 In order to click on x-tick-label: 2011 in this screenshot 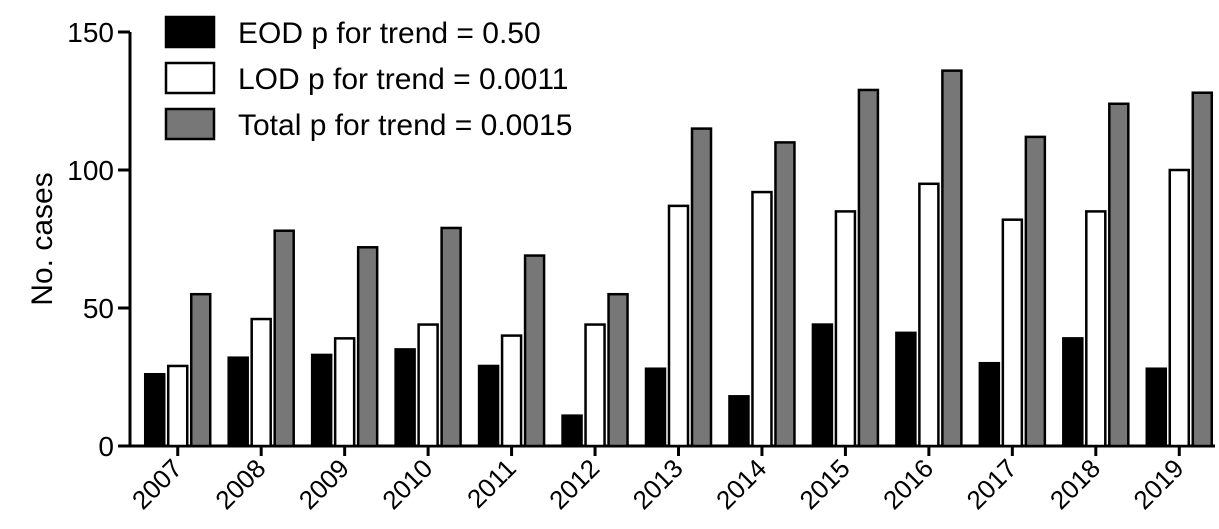, I will do `click(491, 483)`.